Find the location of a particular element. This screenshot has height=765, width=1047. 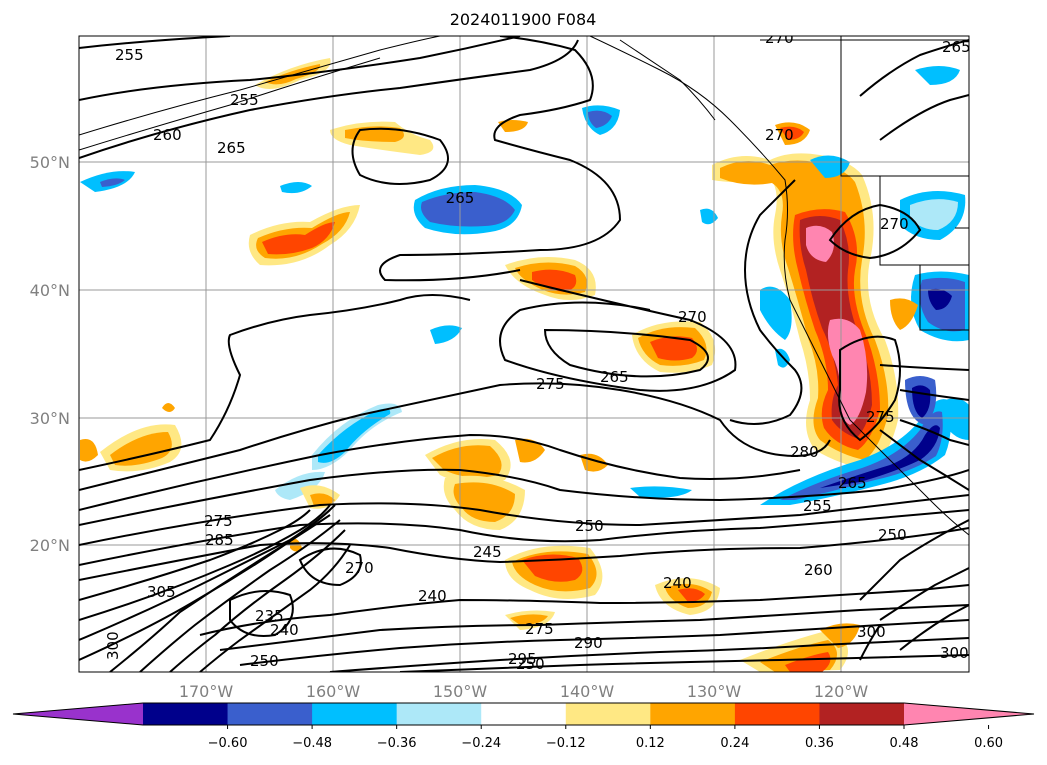

lat-label: 50°N is located at coordinates (50, 162).